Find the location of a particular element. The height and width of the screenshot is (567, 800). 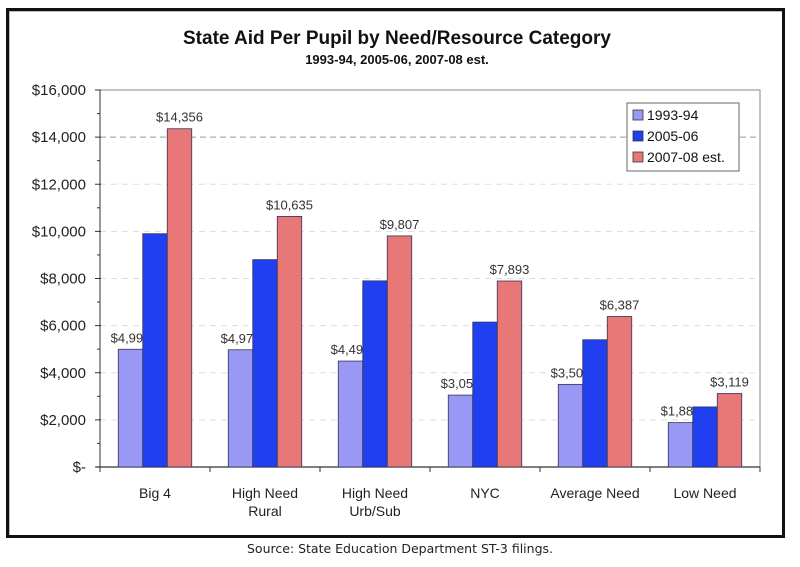

data-label: $4,997 is located at coordinates (131, 337).